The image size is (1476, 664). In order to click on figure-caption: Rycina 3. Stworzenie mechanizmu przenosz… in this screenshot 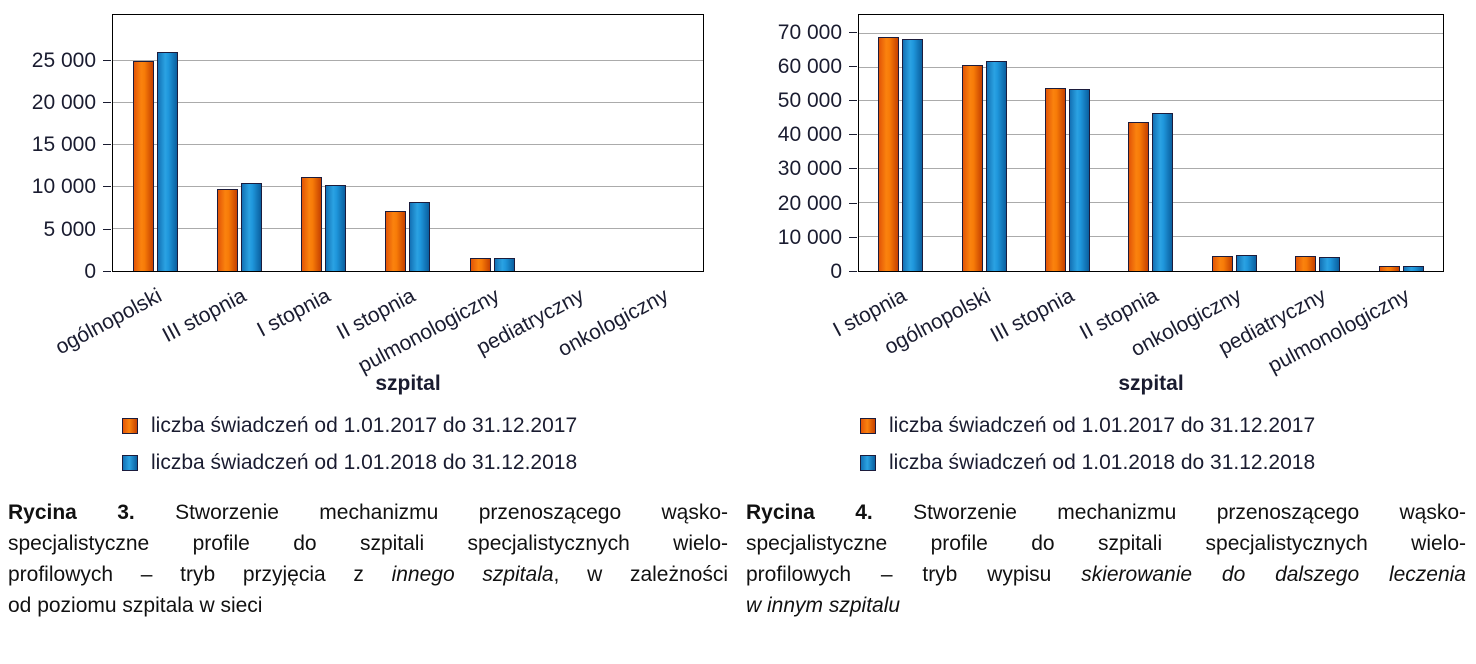, I will do `click(368, 559)`.